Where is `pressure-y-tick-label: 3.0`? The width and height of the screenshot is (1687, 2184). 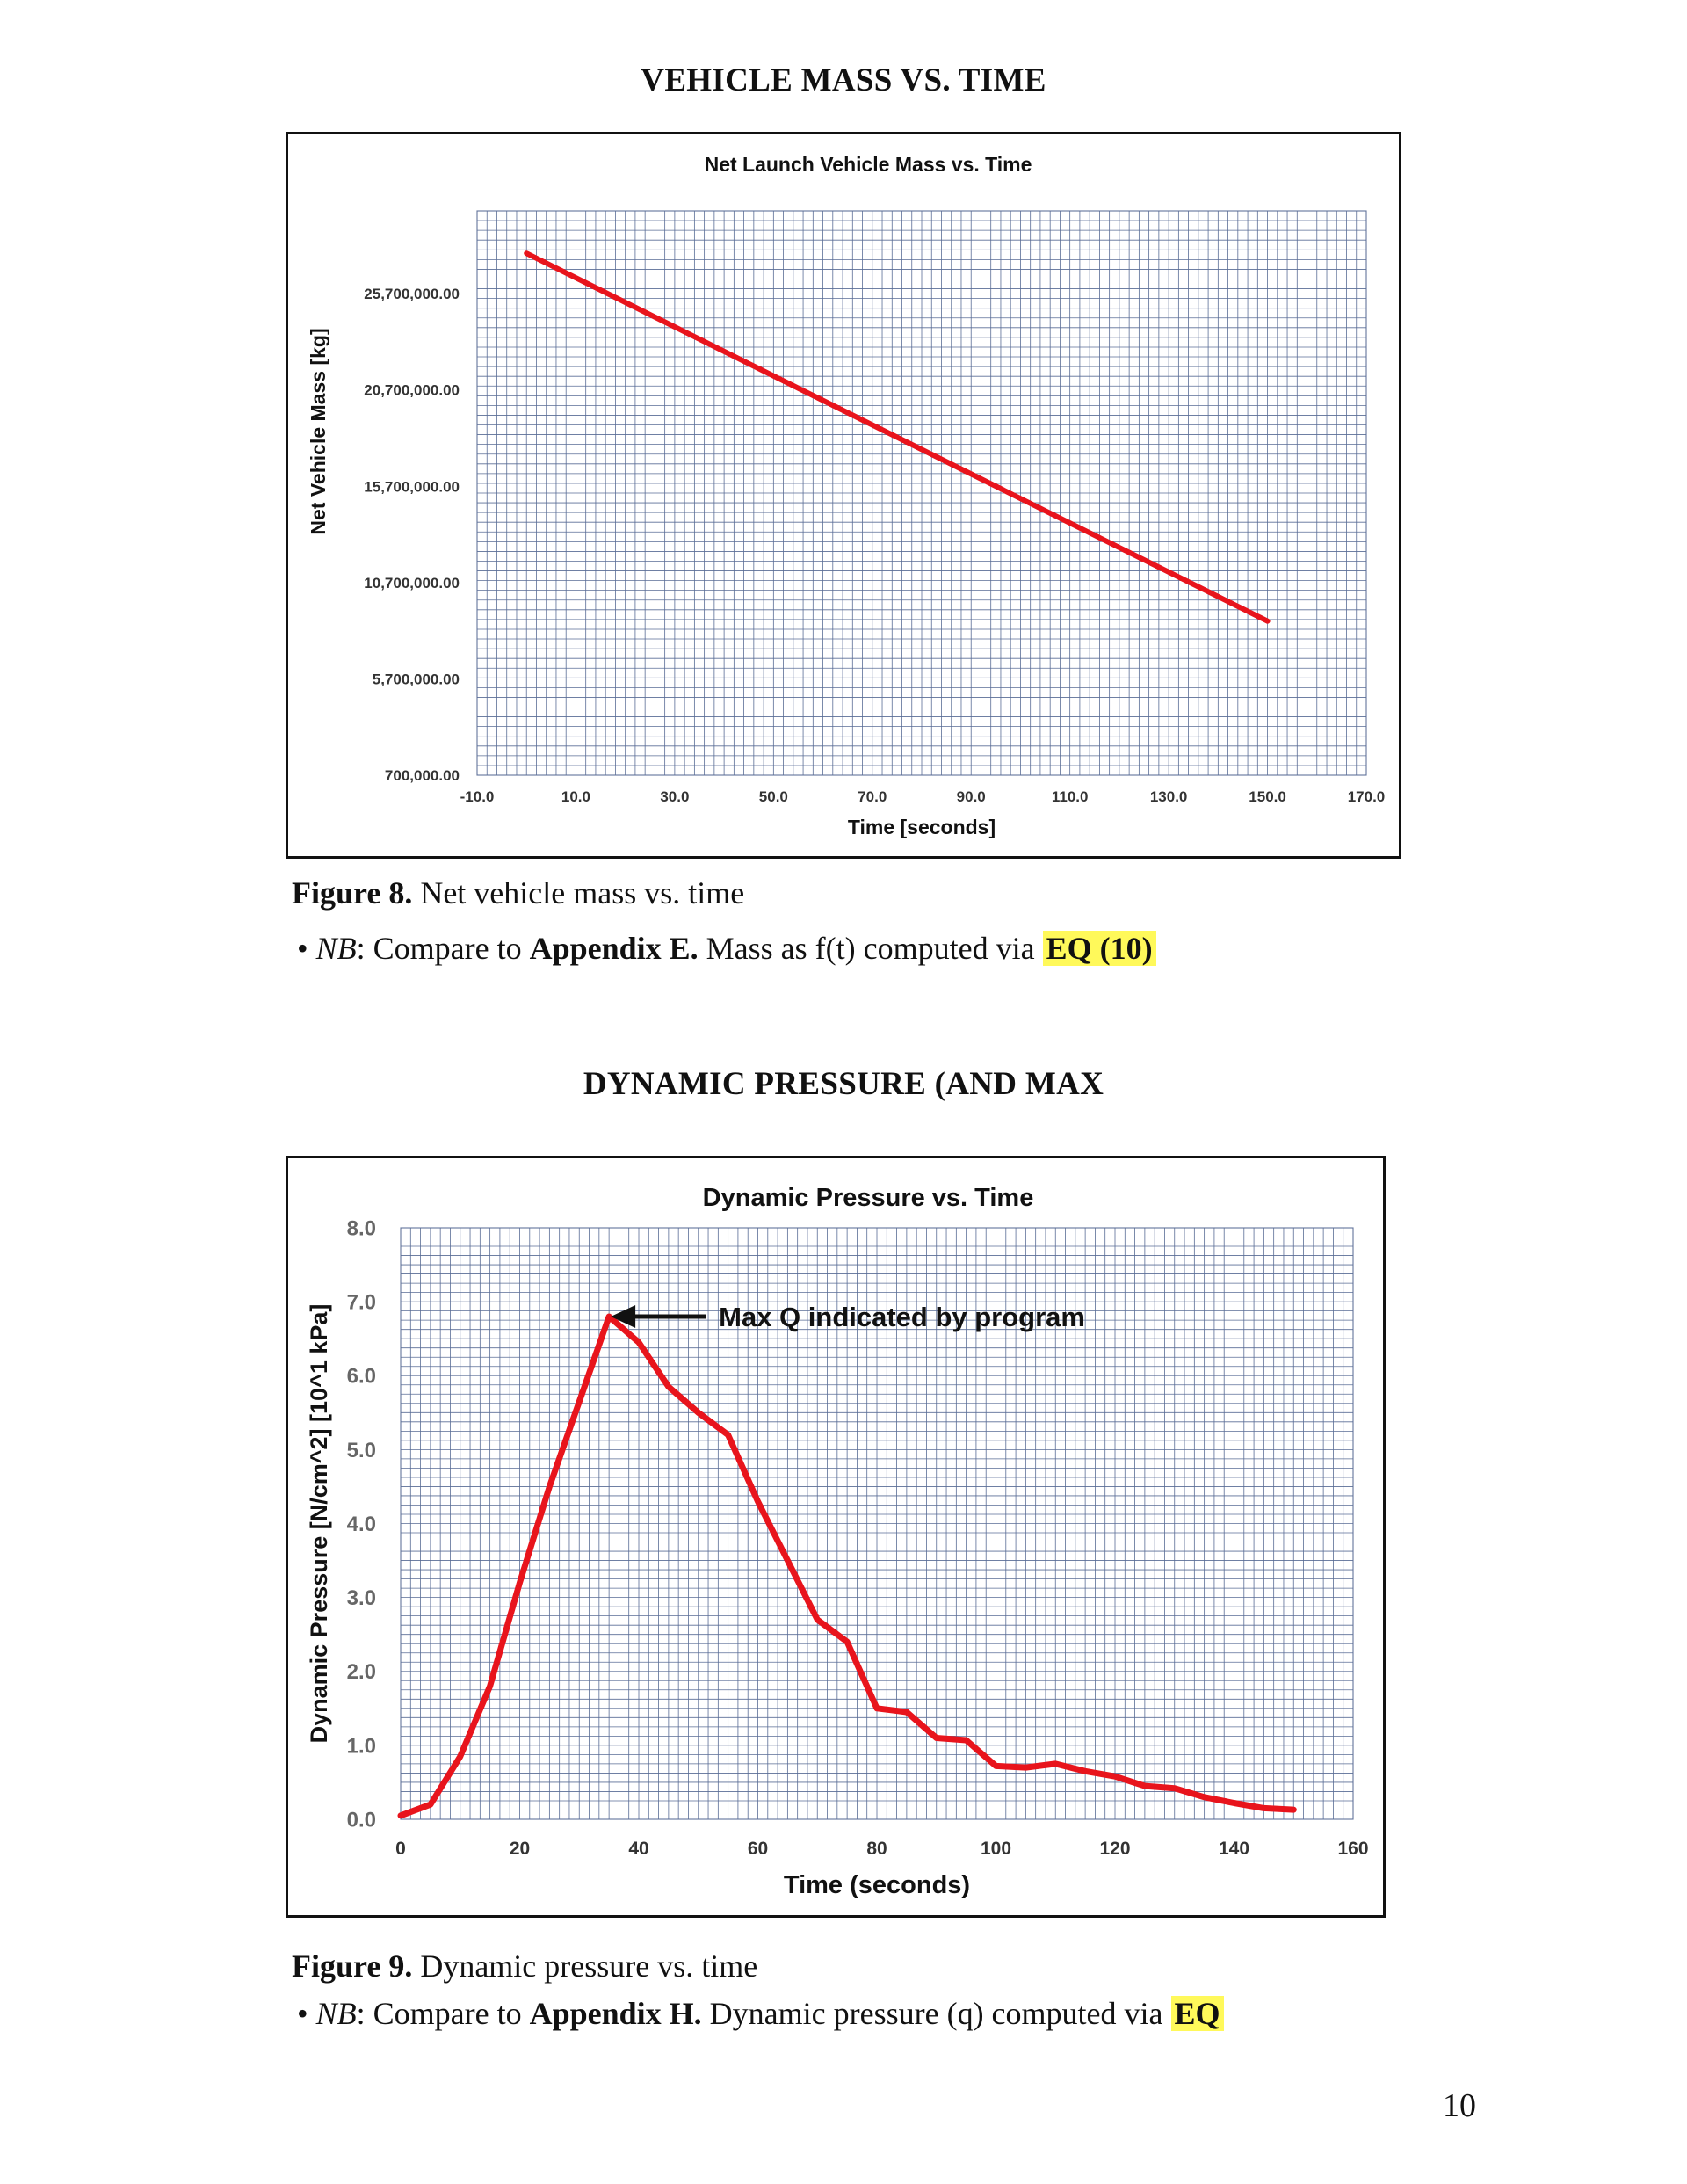
pressure-y-tick-label: 3.0 is located at coordinates (361, 1598).